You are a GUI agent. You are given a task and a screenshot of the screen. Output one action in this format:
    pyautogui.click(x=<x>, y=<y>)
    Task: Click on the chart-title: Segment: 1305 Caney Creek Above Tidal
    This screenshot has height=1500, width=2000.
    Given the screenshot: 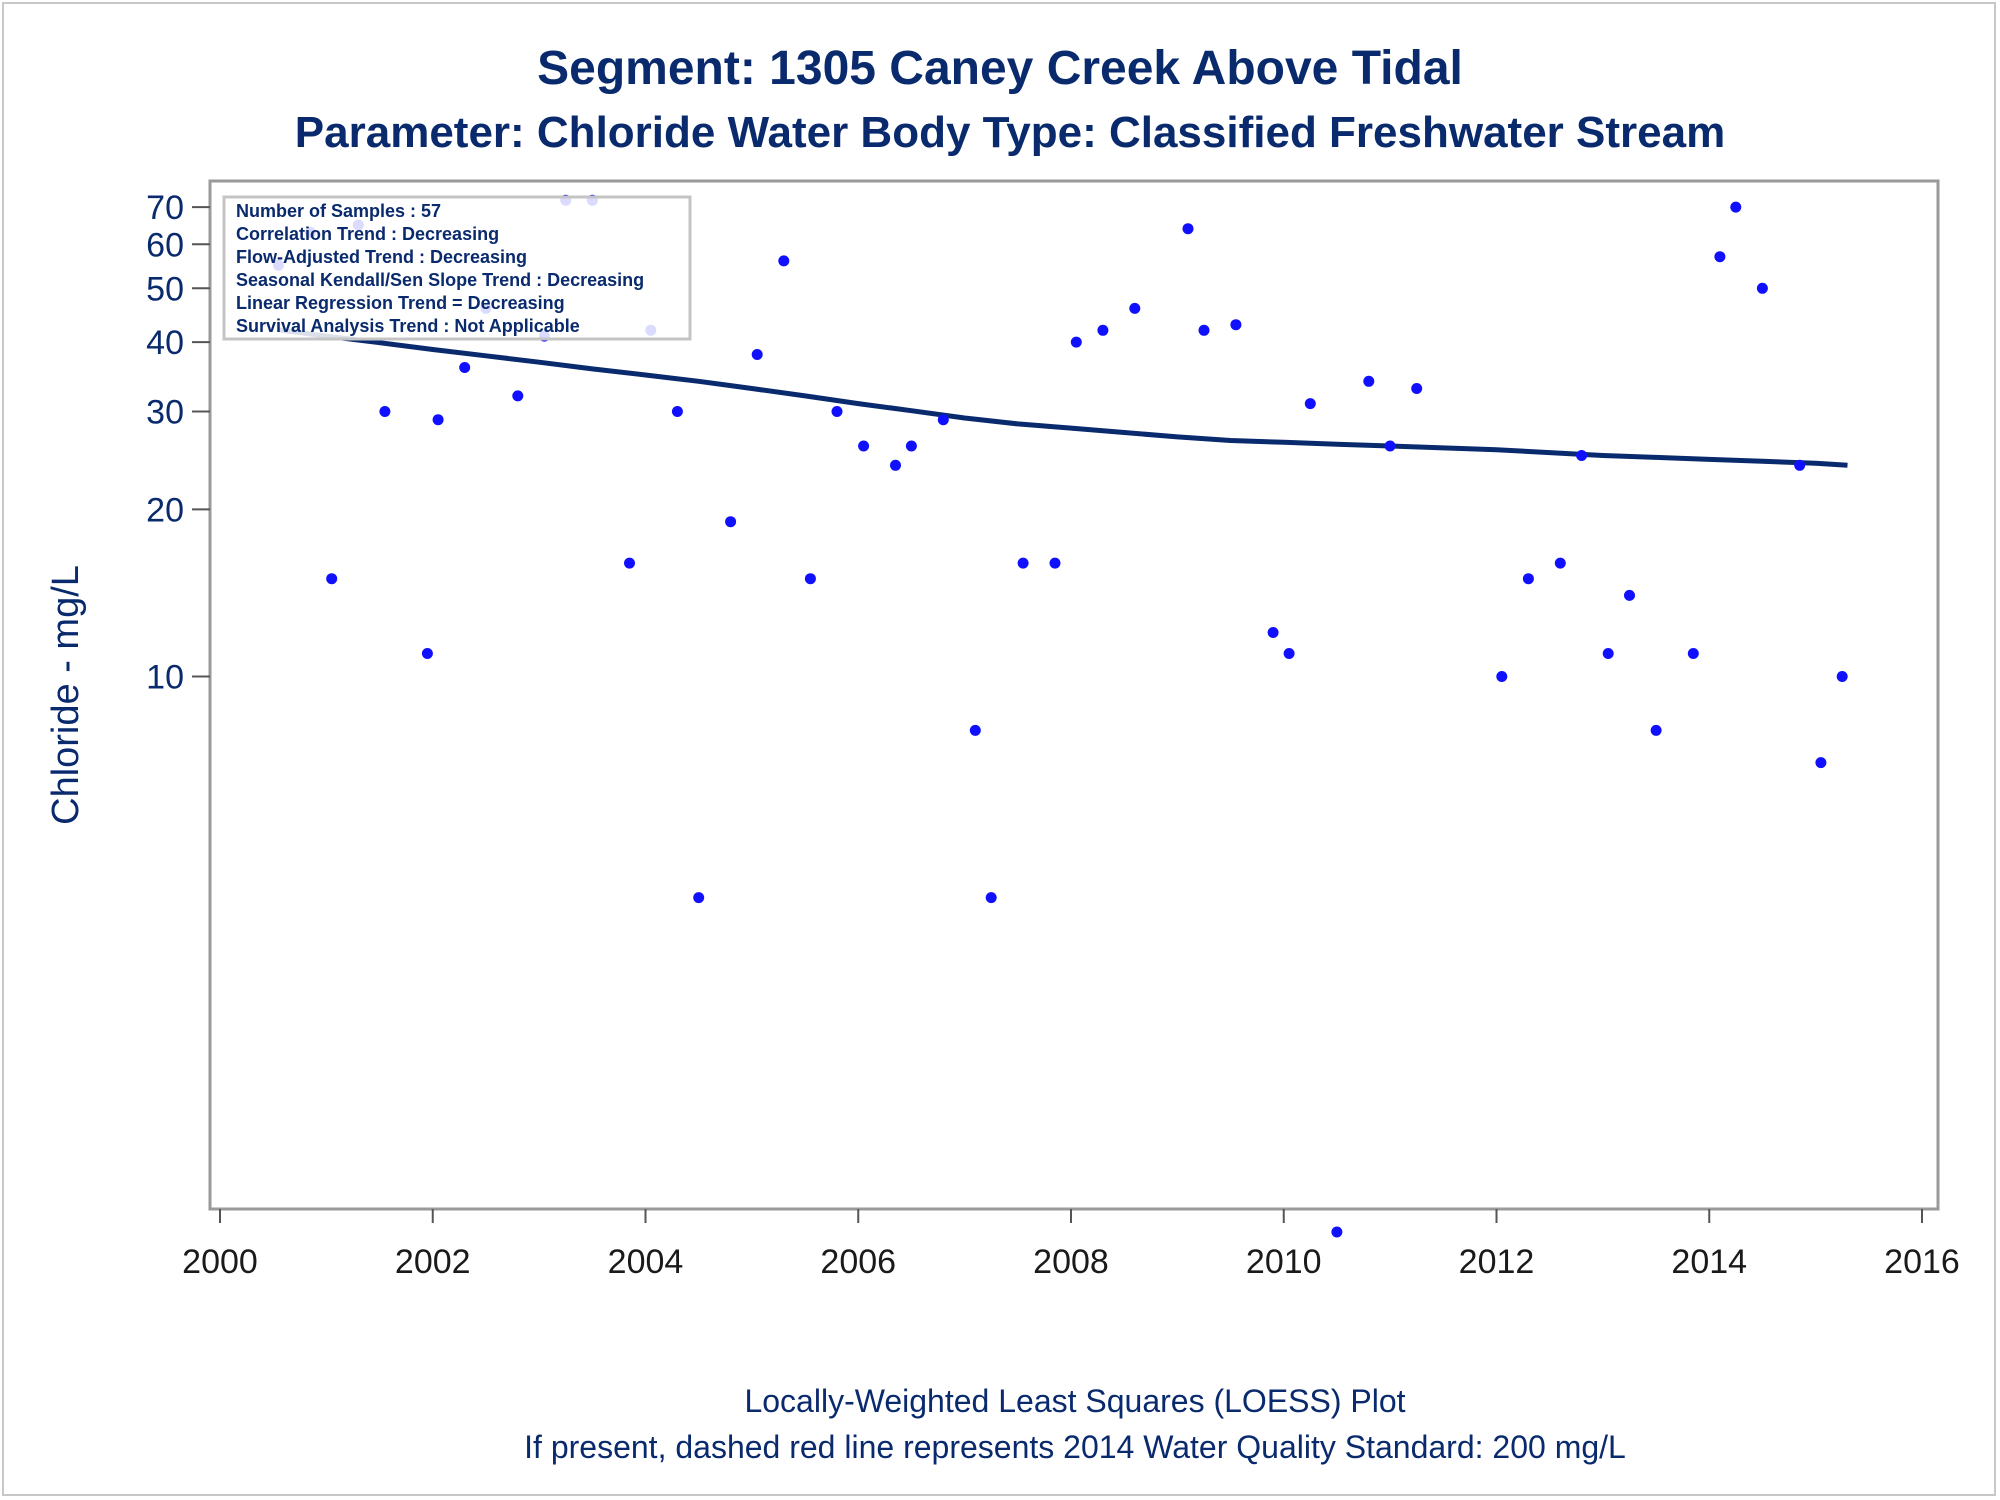 What is the action you would take?
    pyautogui.click(x=1000, y=68)
    